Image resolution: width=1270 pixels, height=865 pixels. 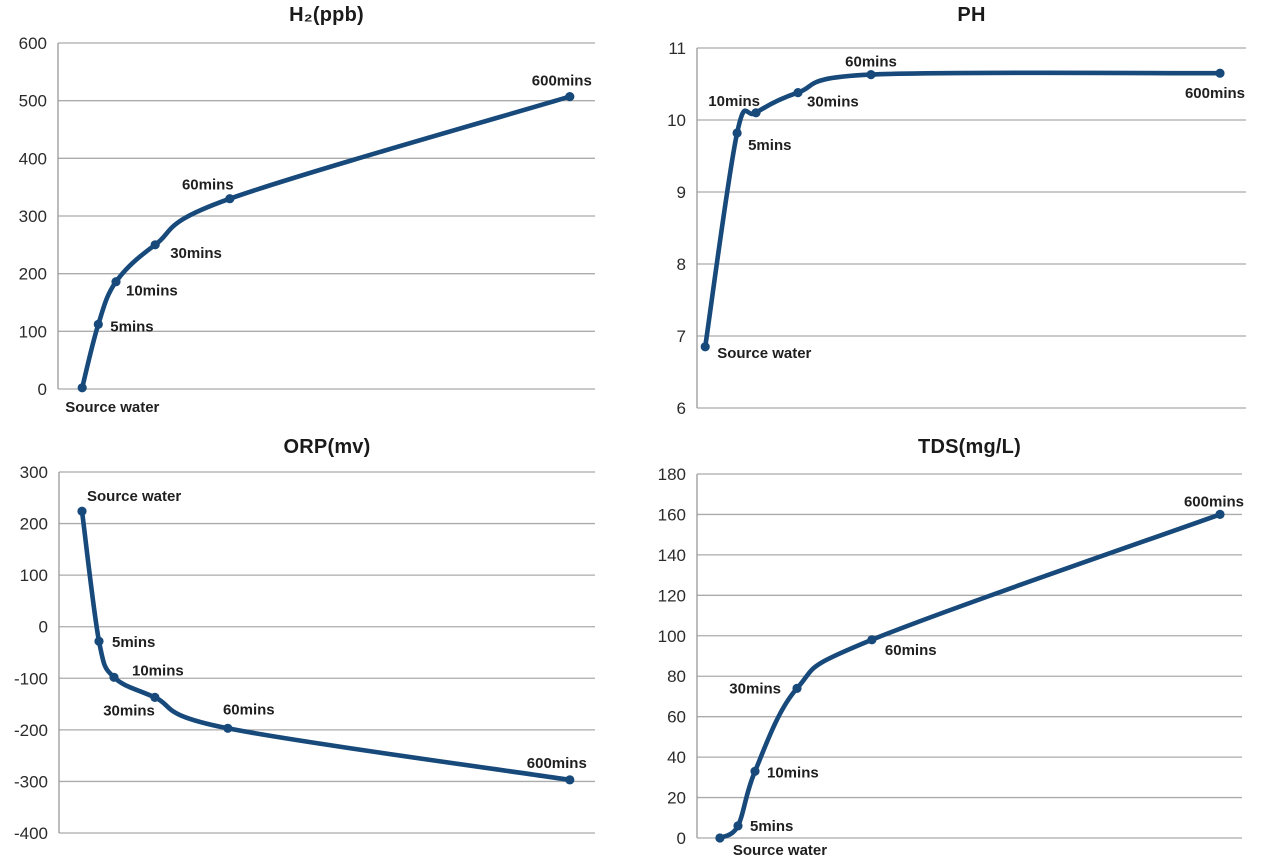 I want to click on y-tick-label: 10, so click(x=676, y=120).